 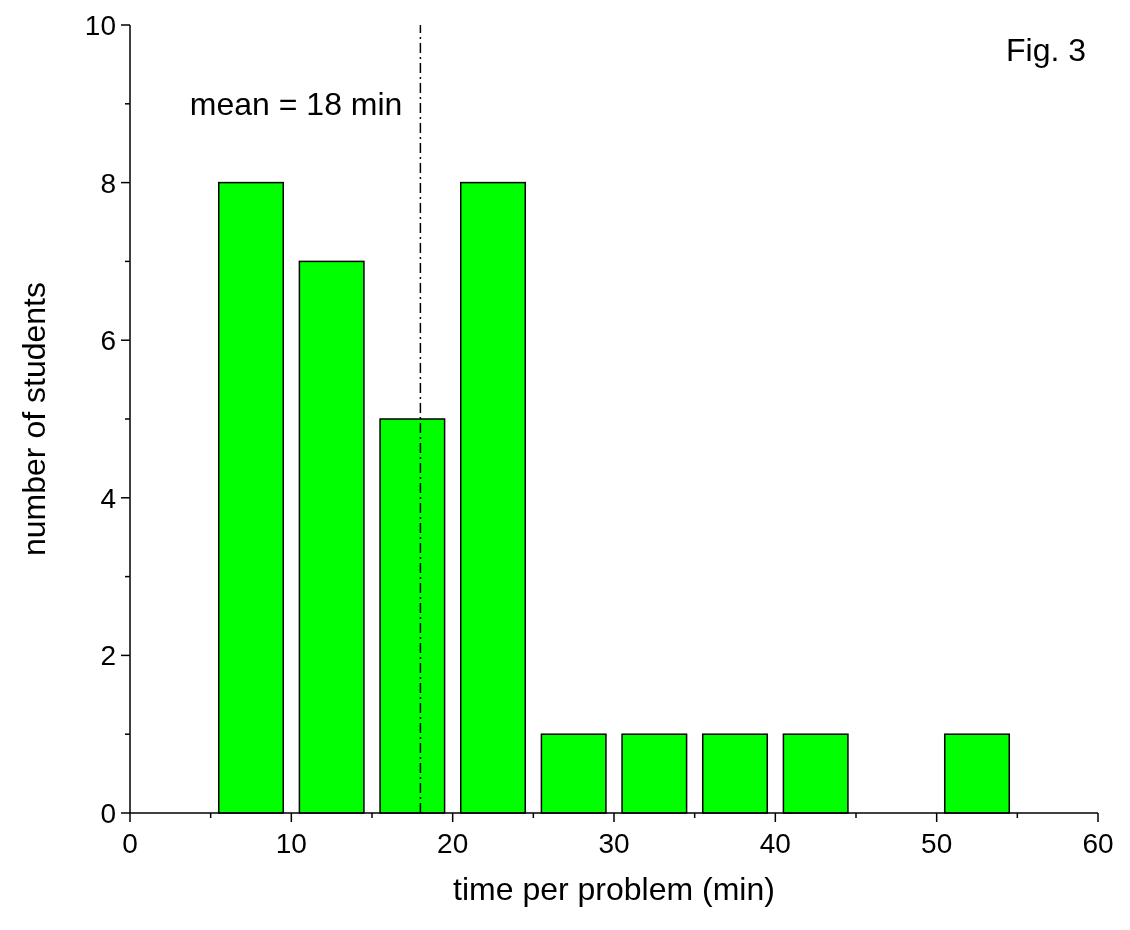 What do you see at coordinates (1098, 843) in the screenshot?
I see `x-tick-label: 60` at bounding box center [1098, 843].